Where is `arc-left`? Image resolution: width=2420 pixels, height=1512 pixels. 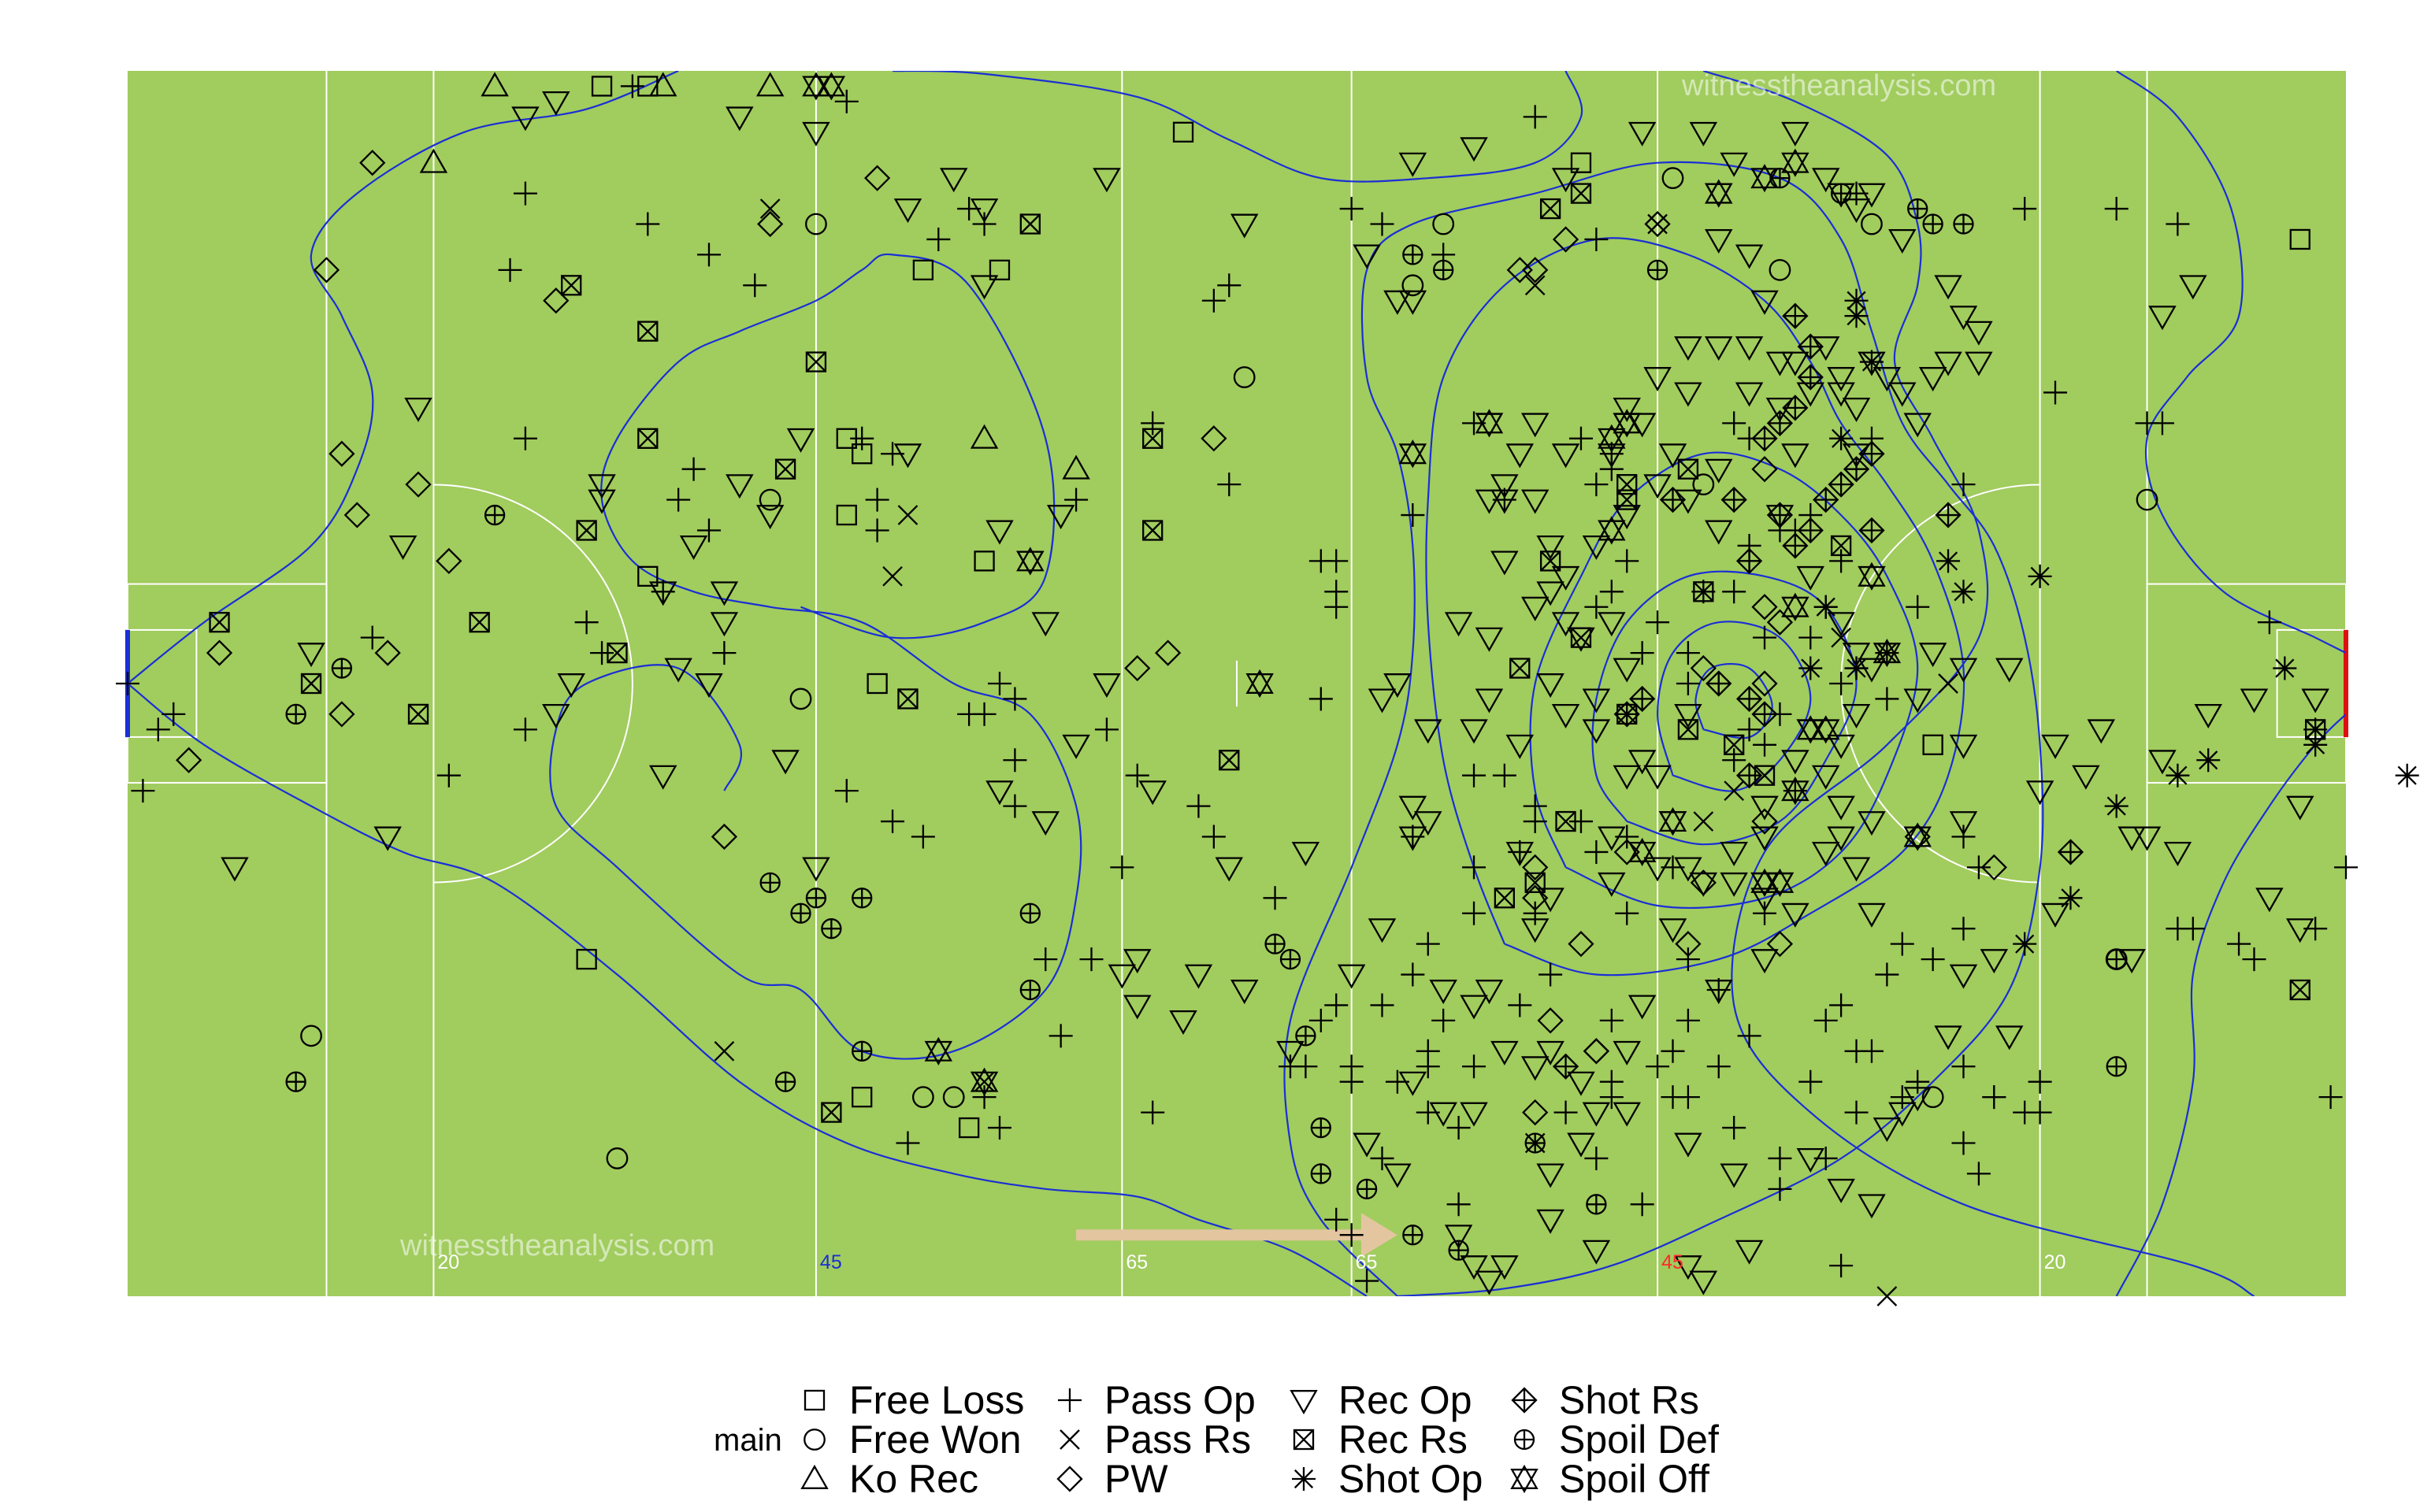
arc-left is located at coordinates (533, 684).